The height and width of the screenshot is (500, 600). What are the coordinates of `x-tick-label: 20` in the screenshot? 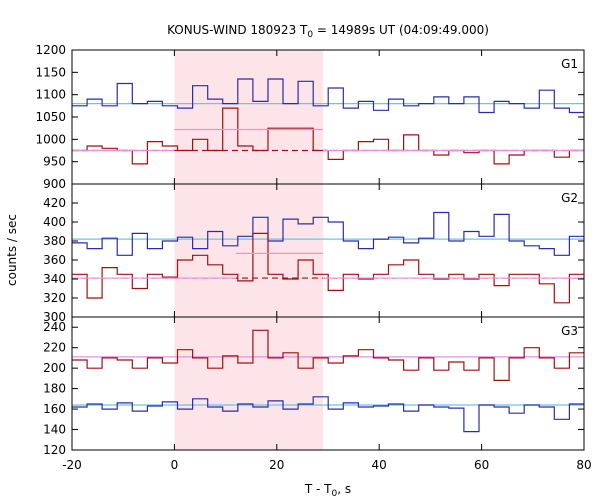 It's located at (276, 465).